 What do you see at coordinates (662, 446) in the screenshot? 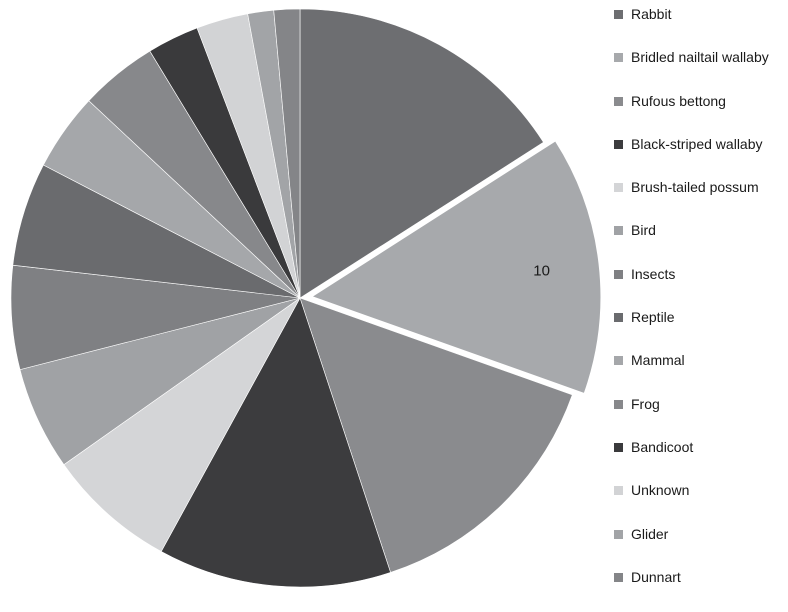
I see `legend-label: Bandicoot` at bounding box center [662, 446].